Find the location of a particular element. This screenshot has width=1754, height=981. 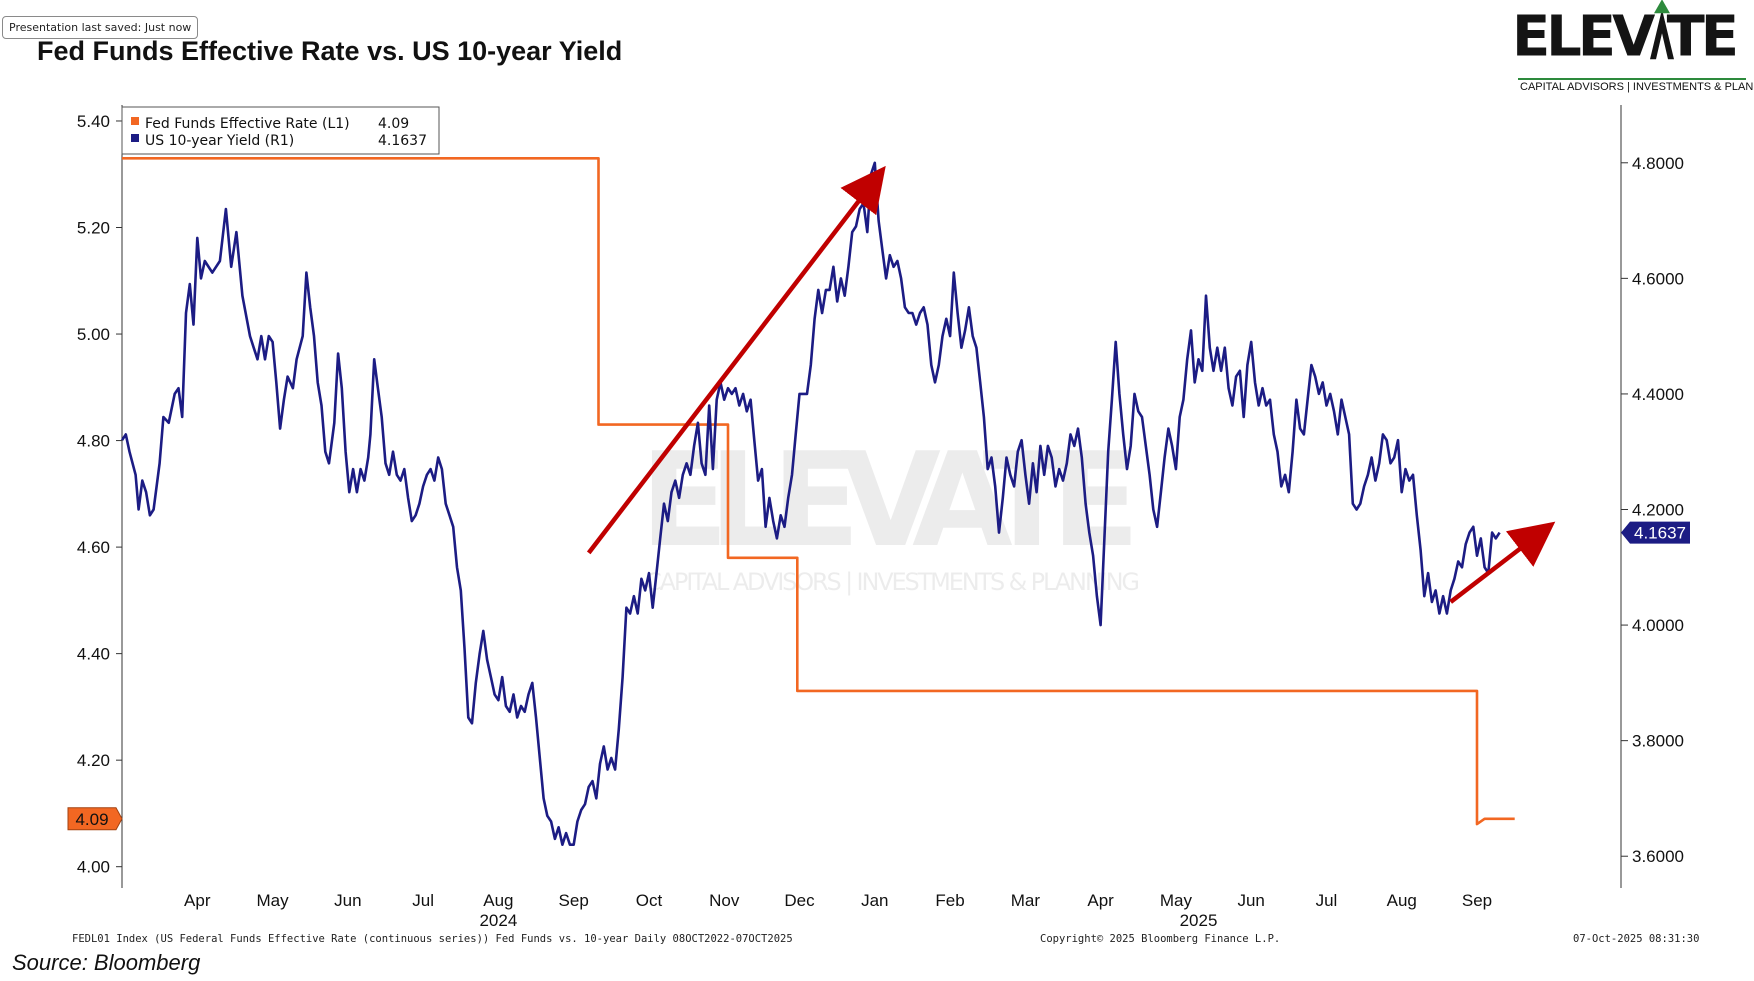

left-tick-label: 5.40 is located at coordinates (93, 121).